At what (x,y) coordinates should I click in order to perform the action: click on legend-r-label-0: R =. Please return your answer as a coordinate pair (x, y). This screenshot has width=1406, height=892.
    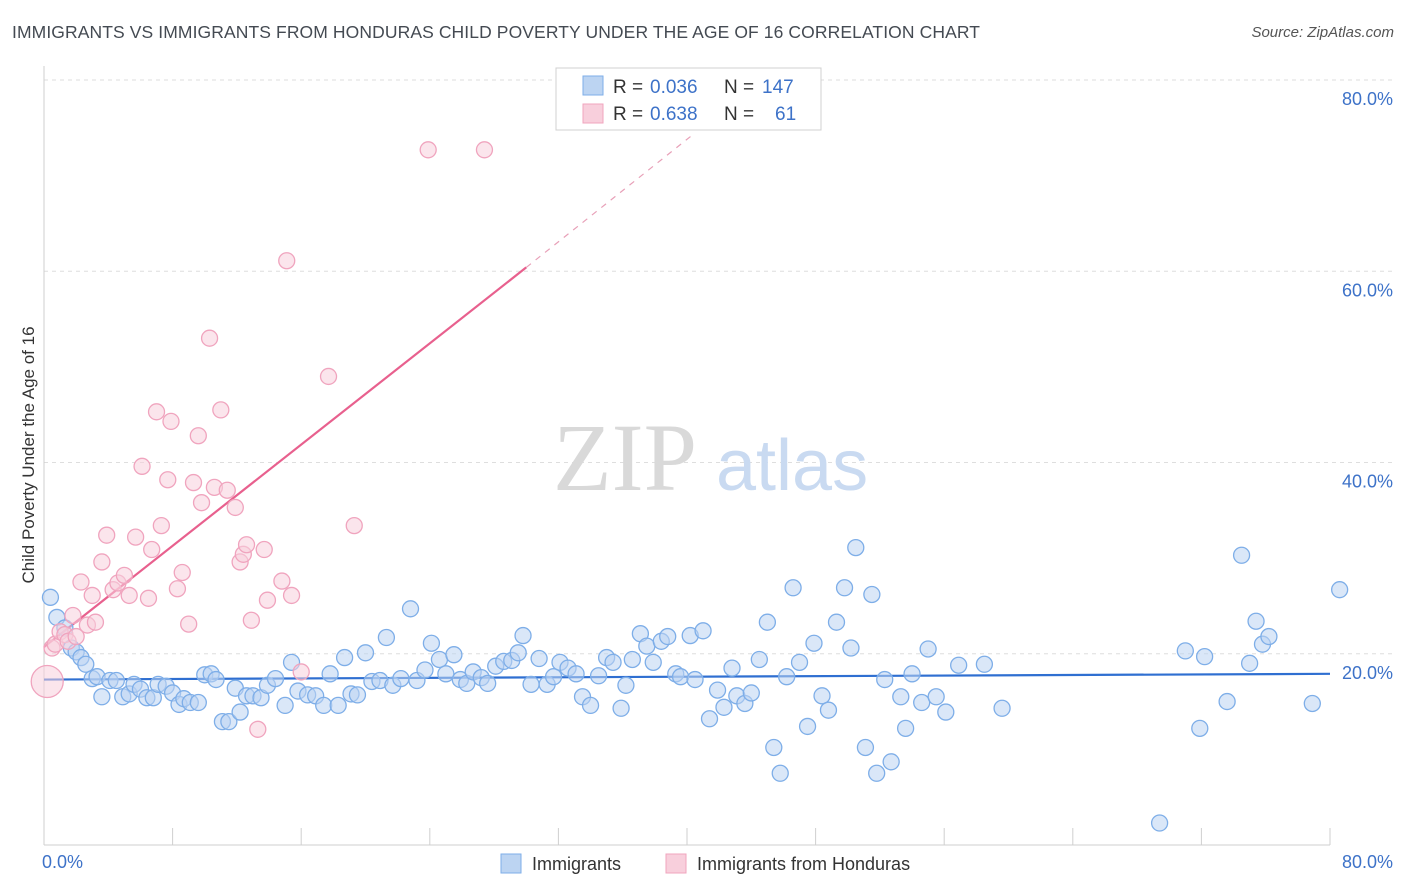
    Looking at the image, I should click on (628, 87).